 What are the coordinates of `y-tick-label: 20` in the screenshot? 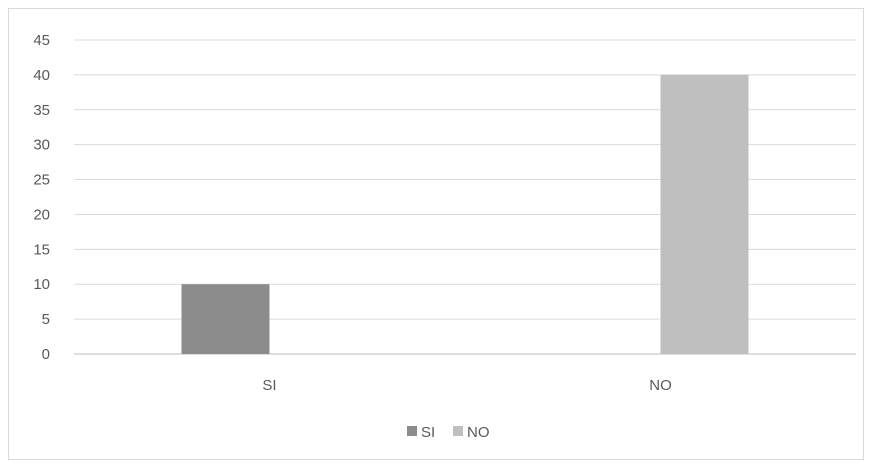 It's located at (41, 214).